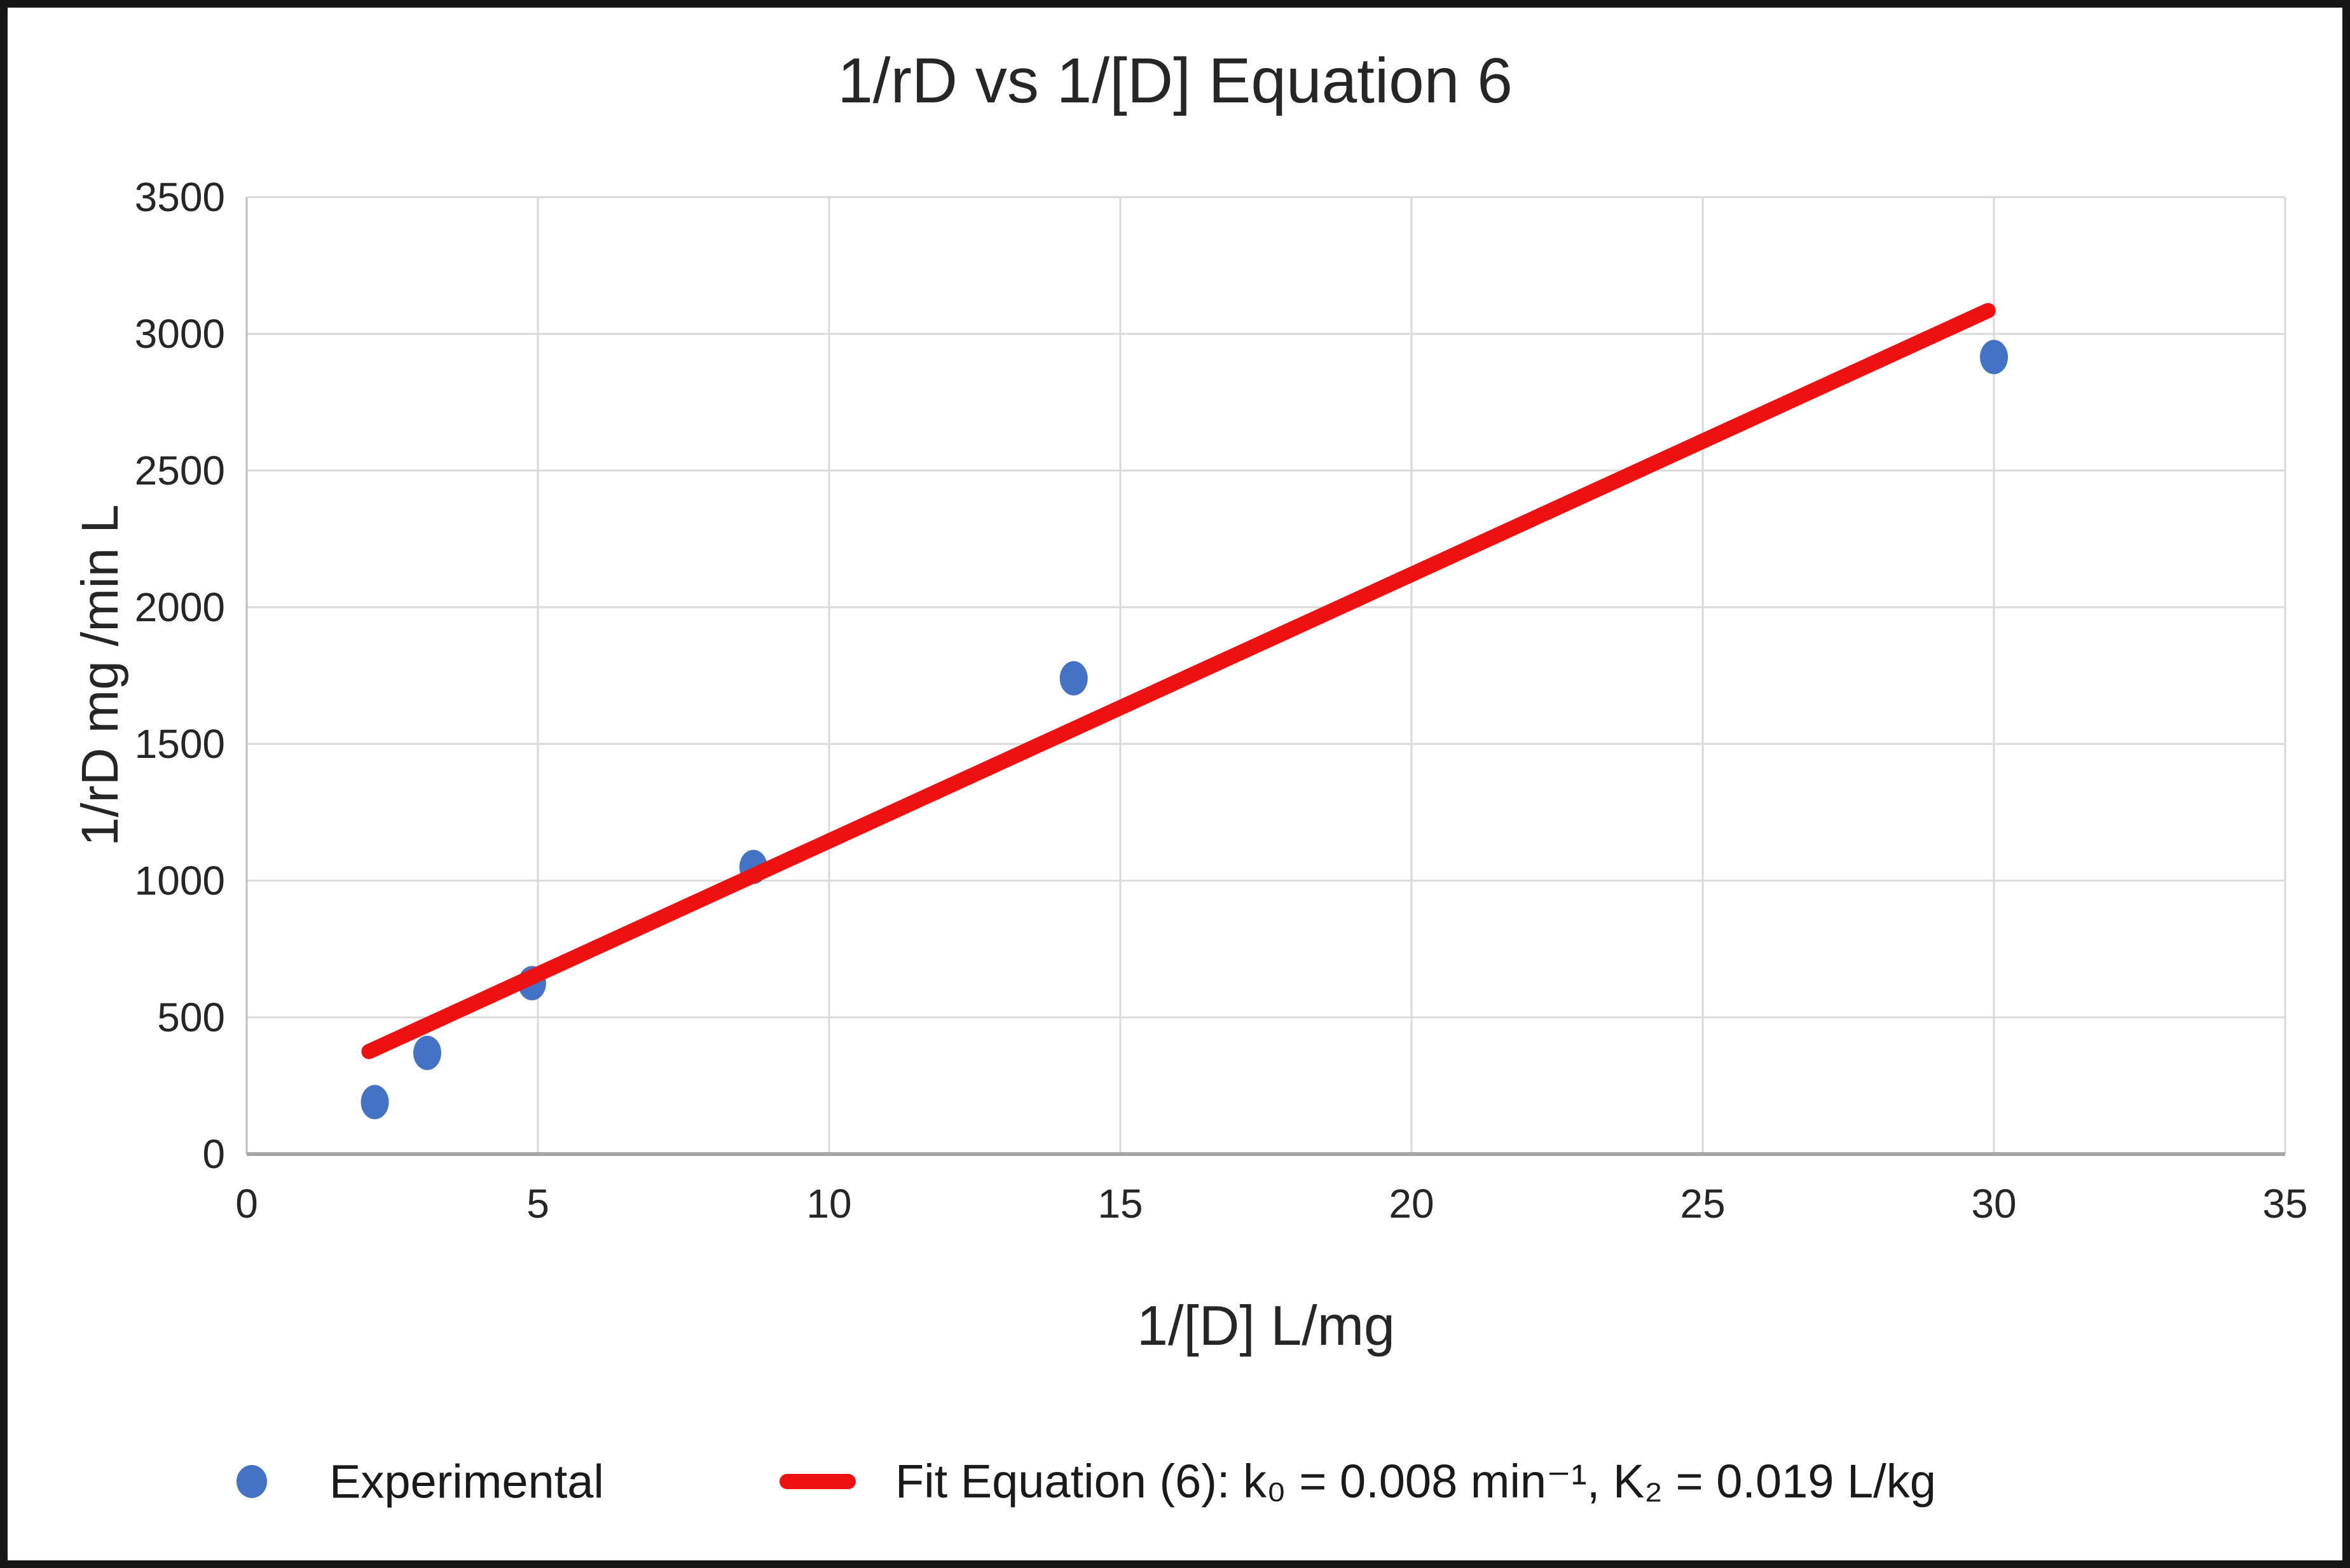 This screenshot has height=1568, width=2350. I want to click on y-tick-label: 500, so click(191, 1017).